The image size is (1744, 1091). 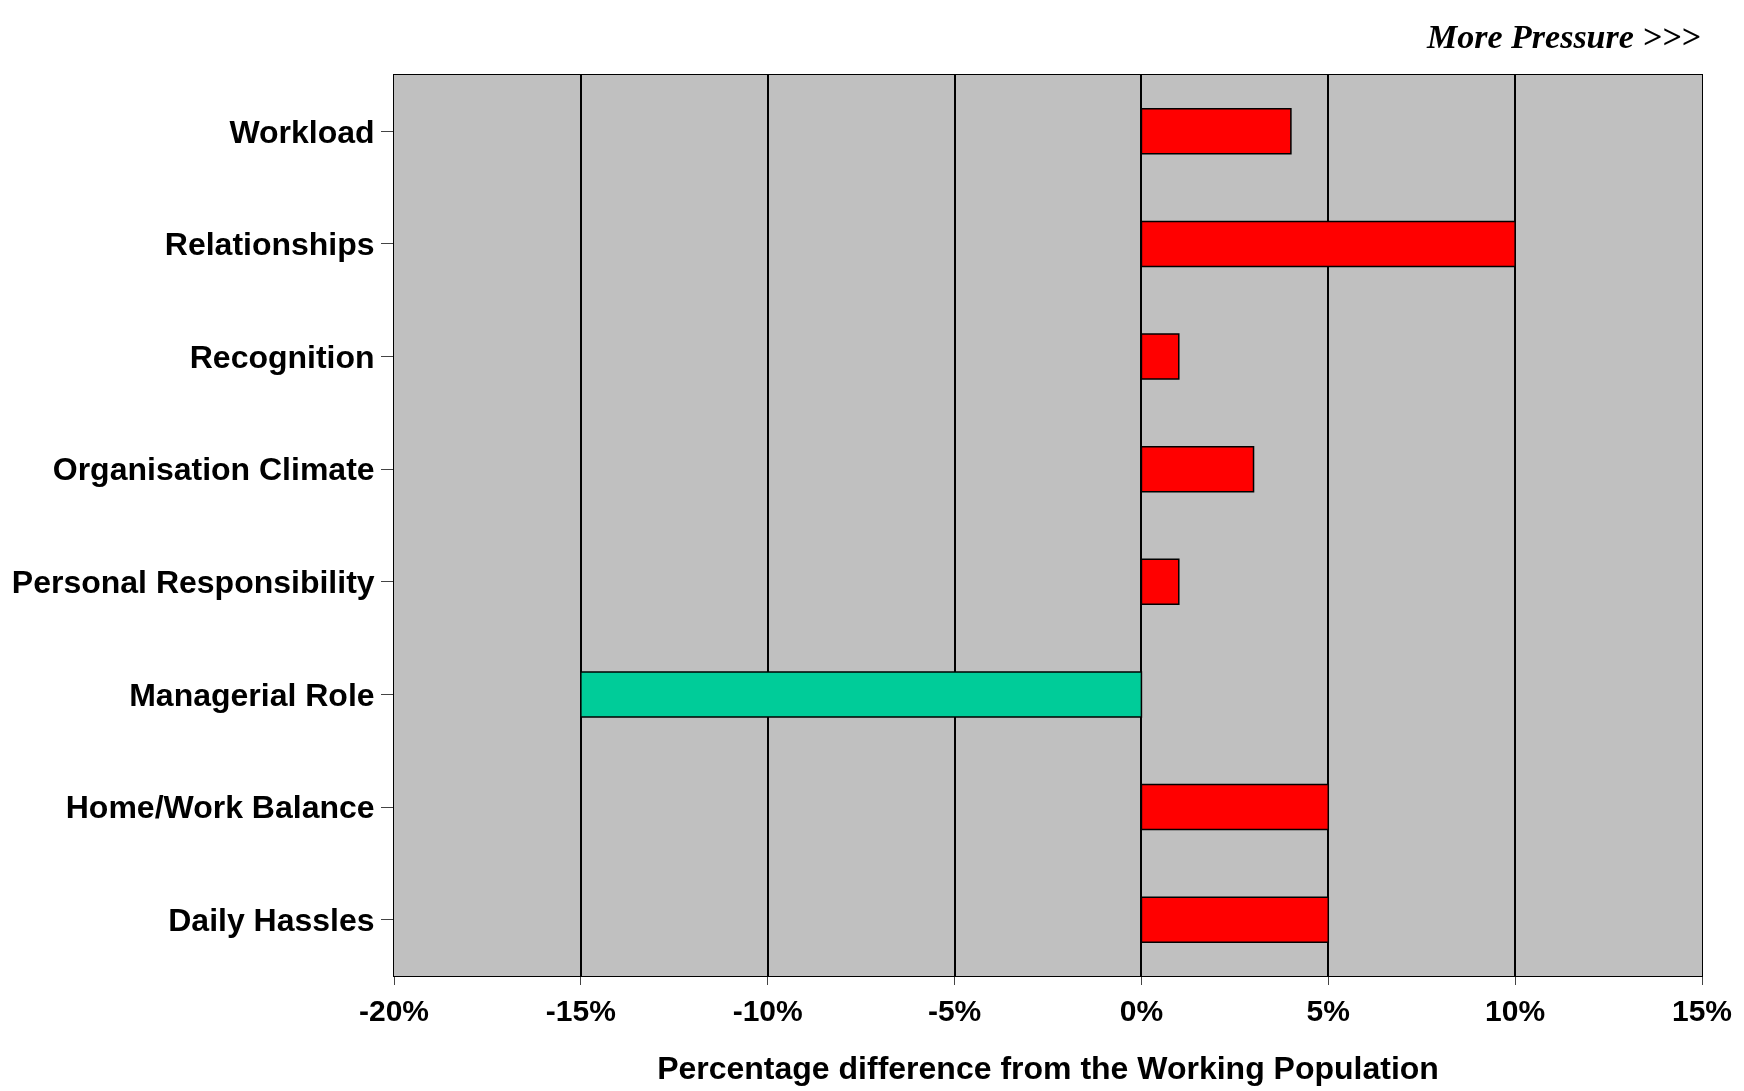 What do you see at coordinates (1048, 1067) in the screenshot?
I see `x-axis-title: Percentage difference from the Working Population` at bounding box center [1048, 1067].